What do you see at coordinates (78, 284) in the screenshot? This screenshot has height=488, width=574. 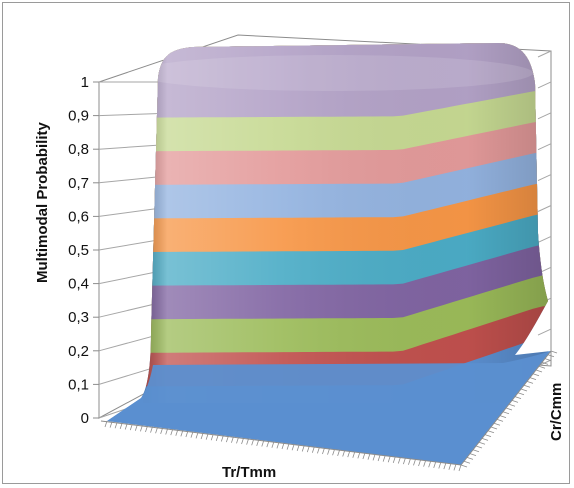 I see `y-tick-label: 0,4` at bounding box center [78, 284].